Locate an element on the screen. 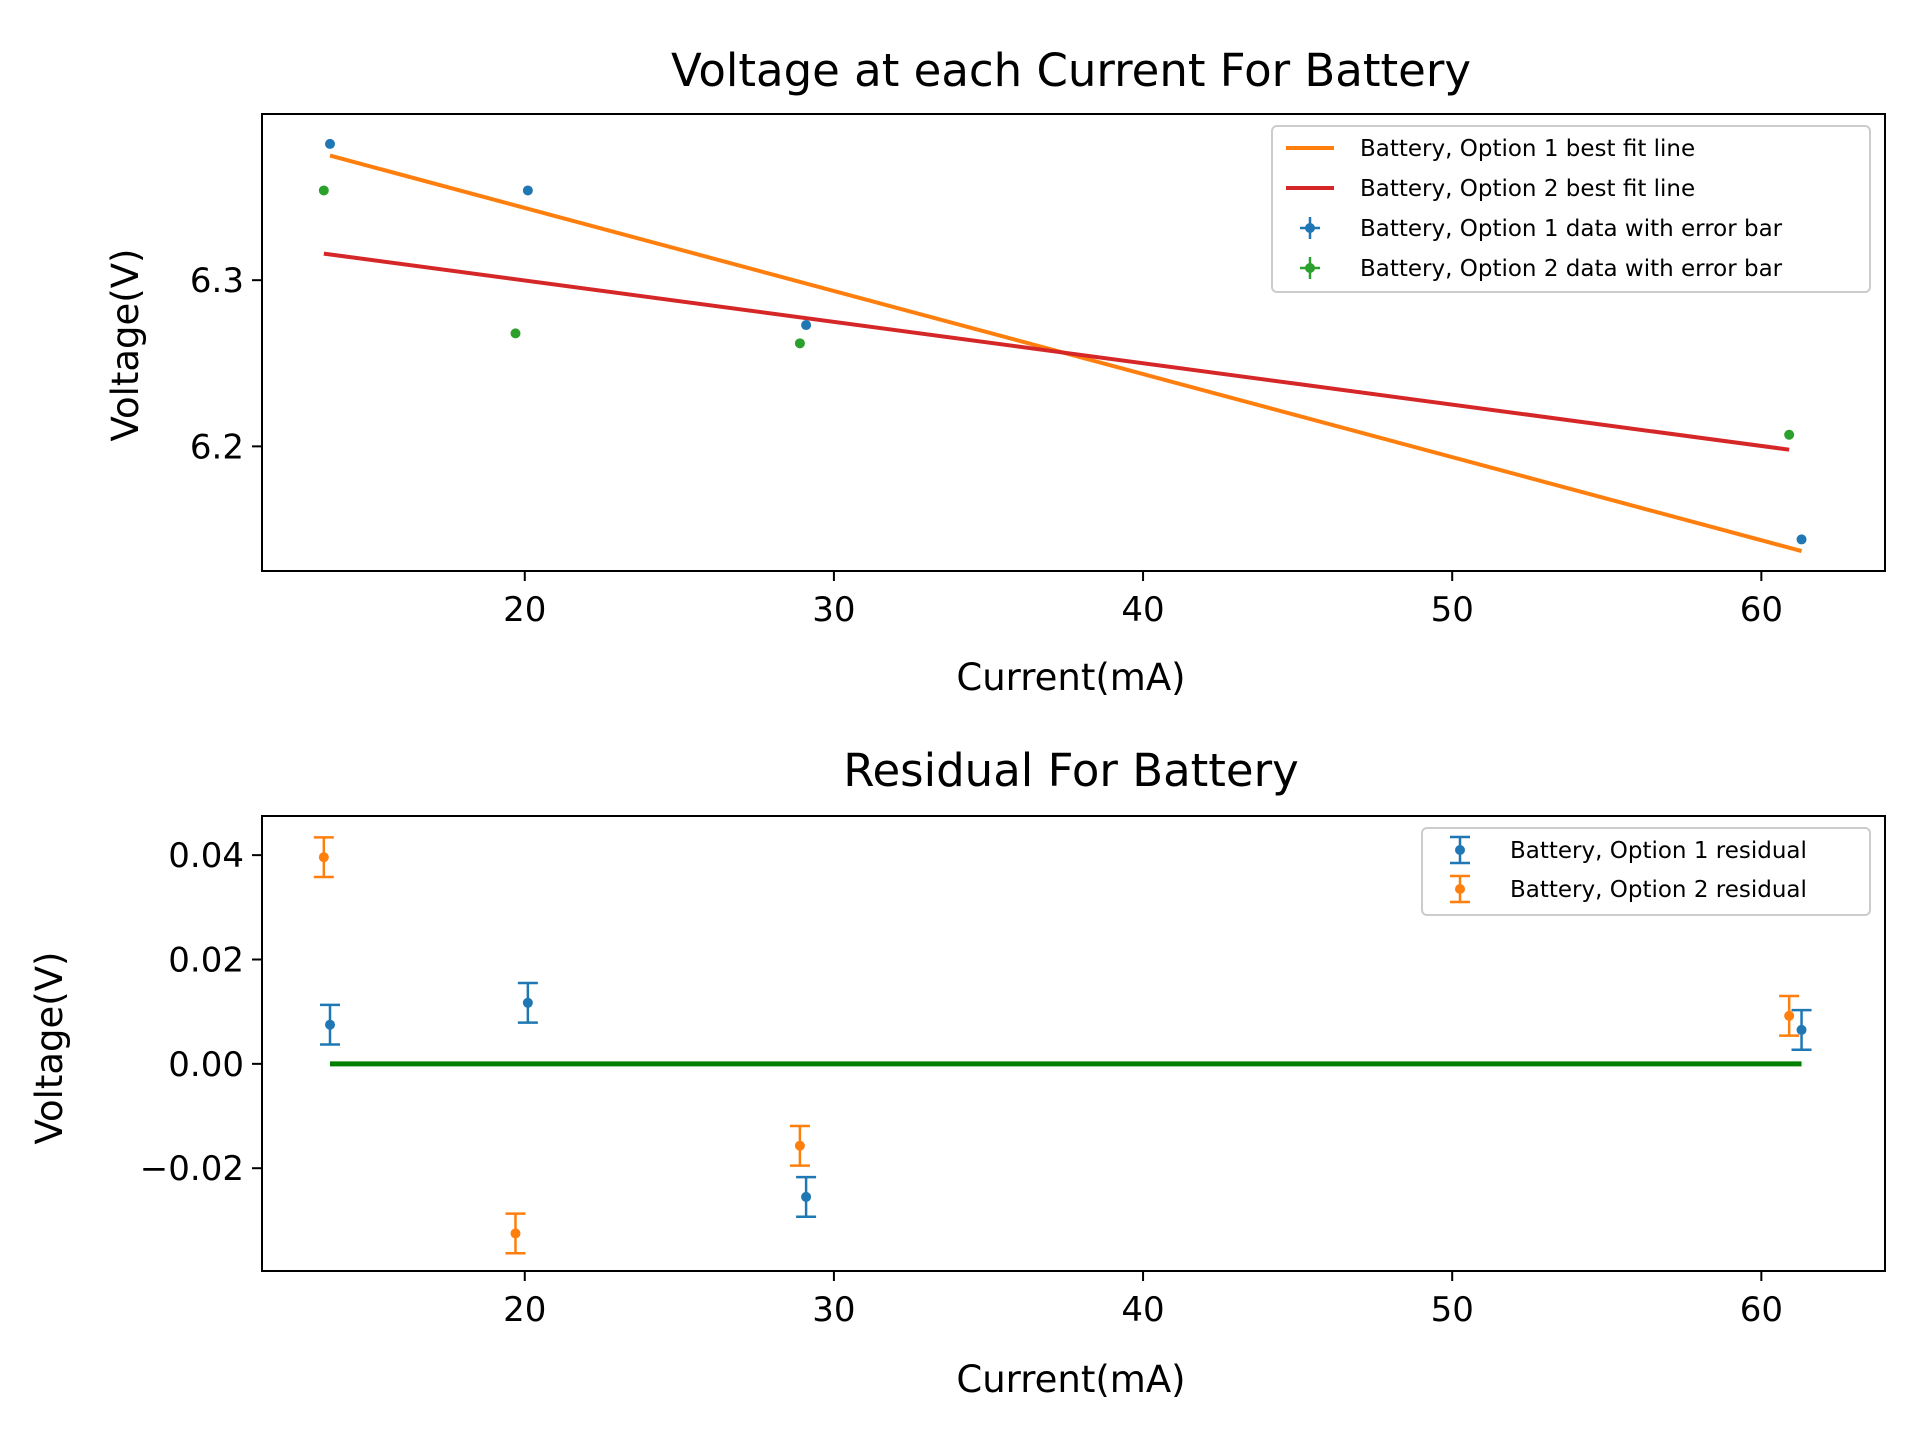  chart-title: Voltage at each Current For Battery is located at coordinates (1071, 70).